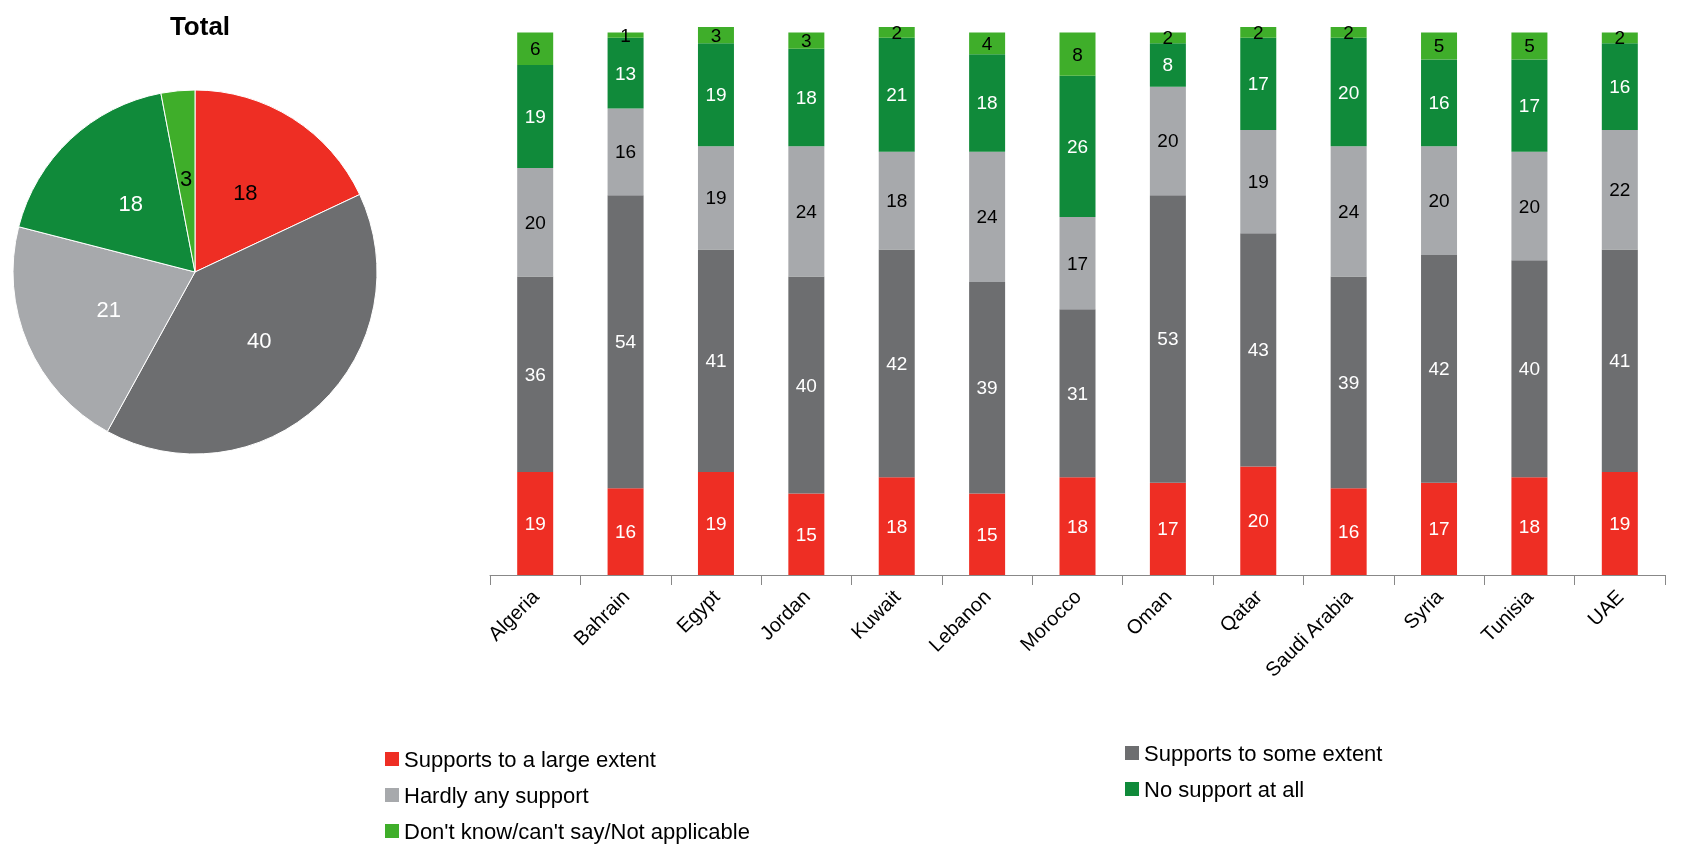 The image size is (1695, 859). I want to click on data-label: 4, so click(987, 43).